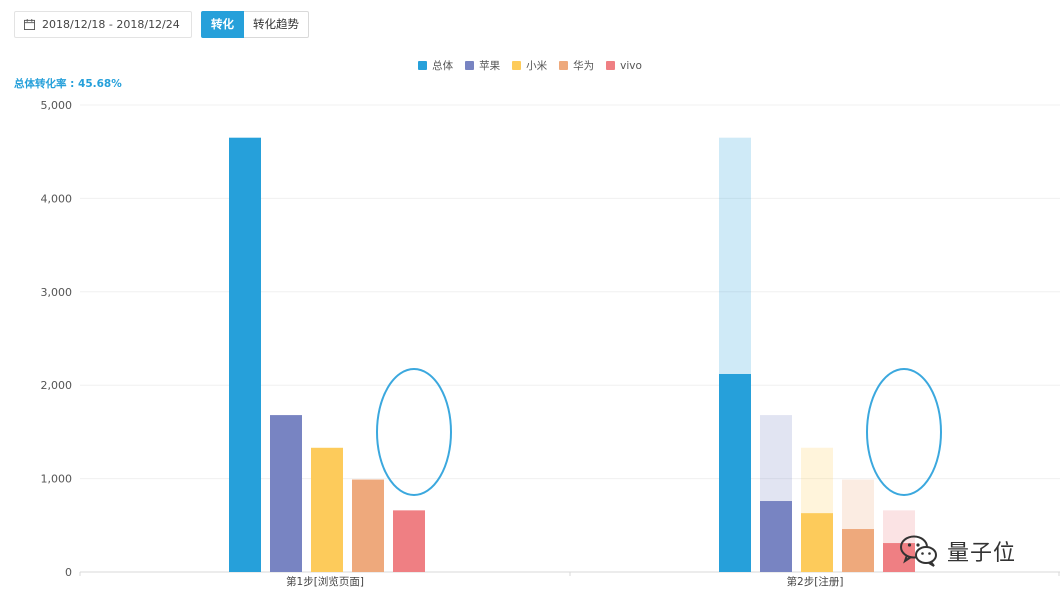  Describe the element at coordinates (584, 66) in the screenshot. I see `legend-label: 华为` at that location.